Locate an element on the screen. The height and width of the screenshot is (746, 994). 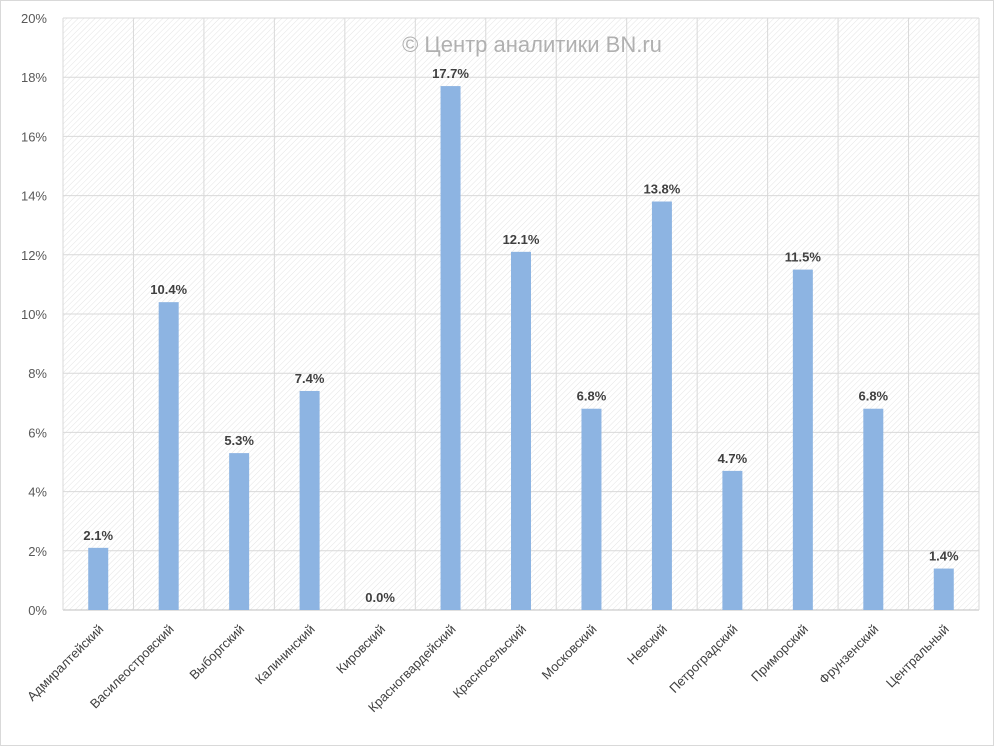
x-tick-label: Московский is located at coordinates (569, 652).